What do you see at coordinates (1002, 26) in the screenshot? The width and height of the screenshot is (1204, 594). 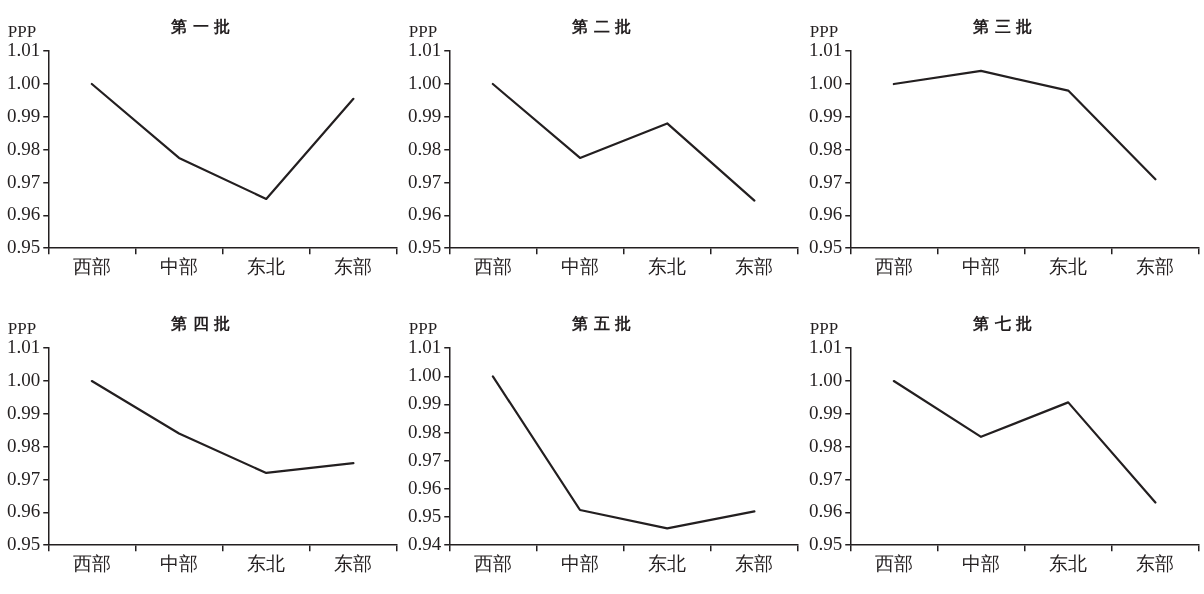 I see `chart-title: 第 三 批` at bounding box center [1002, 26].